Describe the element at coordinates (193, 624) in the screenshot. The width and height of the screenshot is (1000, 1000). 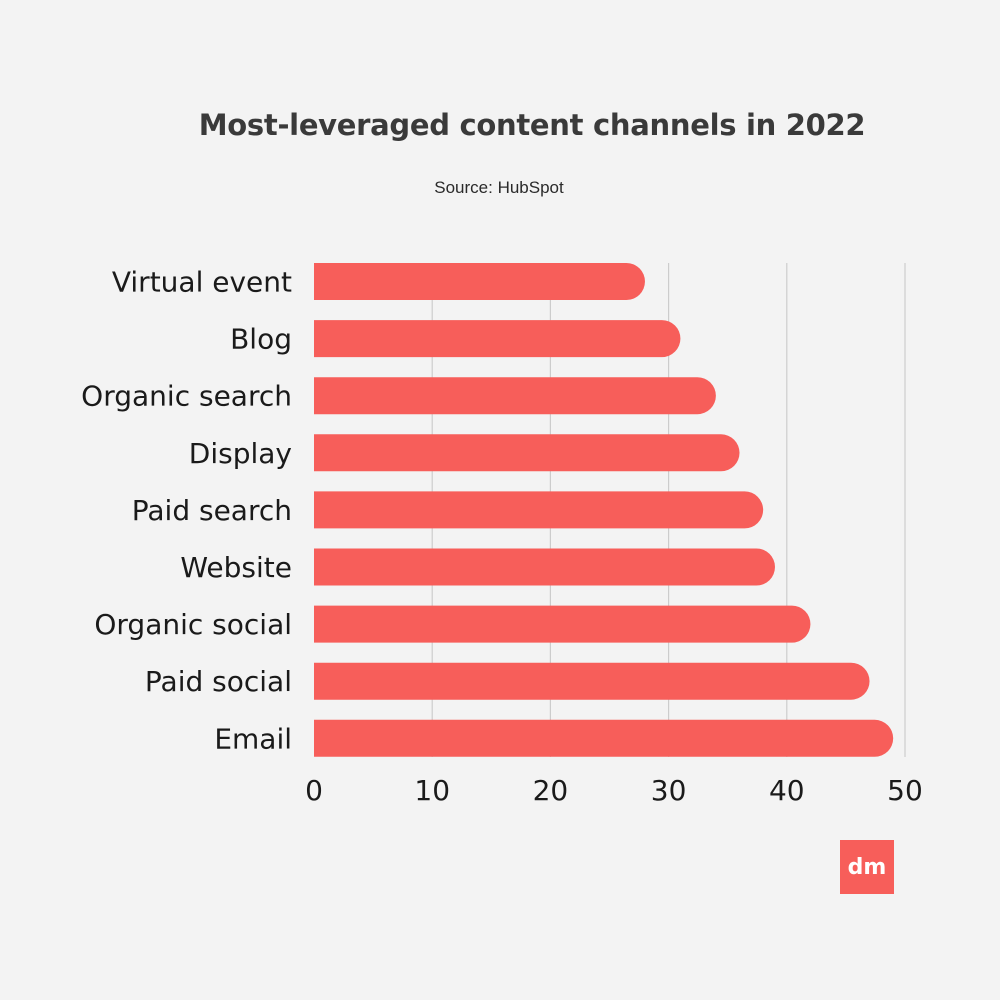
I see `category-label: Organic social` at that location.